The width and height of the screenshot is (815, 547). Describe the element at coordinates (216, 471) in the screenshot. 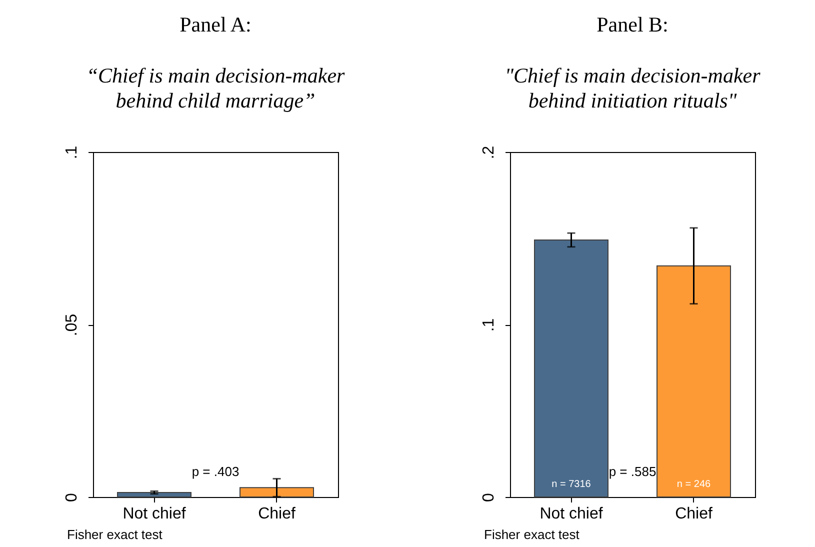

I see `annotation: p = .403` at that location.